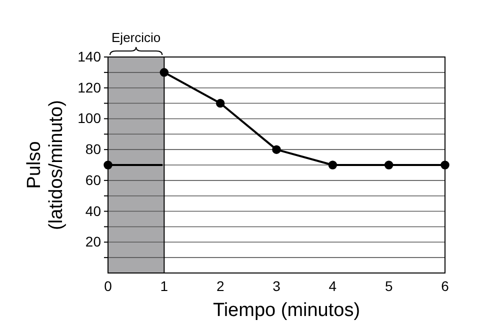  I want to click on x-axis-title: Tiempo (minutos), so click(286, 310).